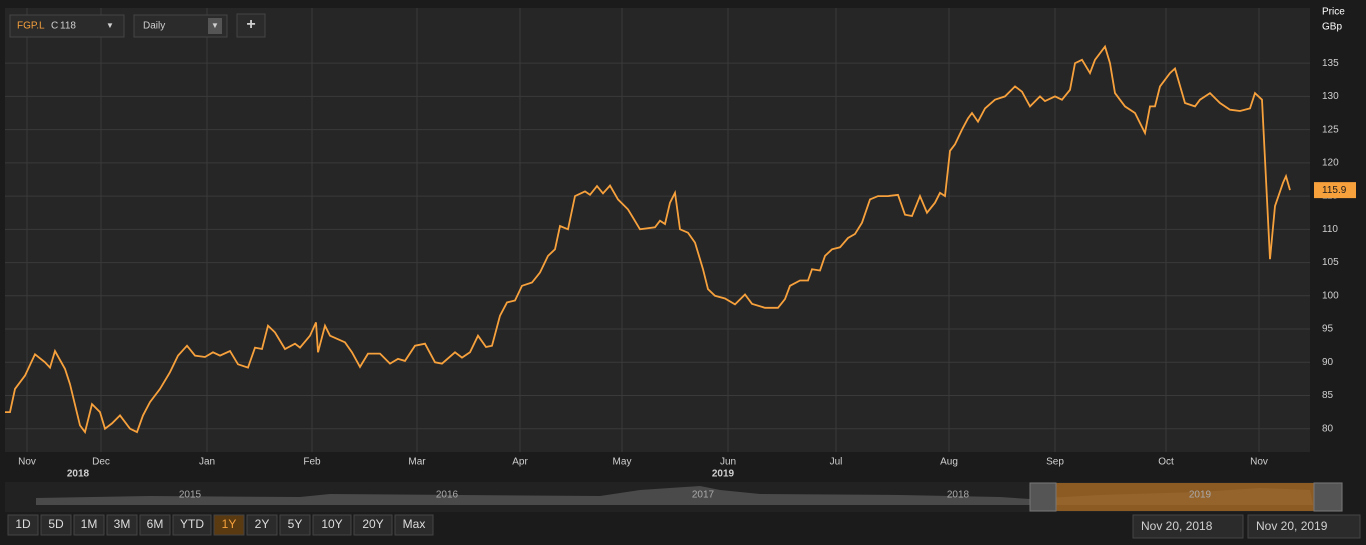  Describe the element at coordinates (101, 462) in the screenshot. I see `x-tick-label: Dec` at that location.